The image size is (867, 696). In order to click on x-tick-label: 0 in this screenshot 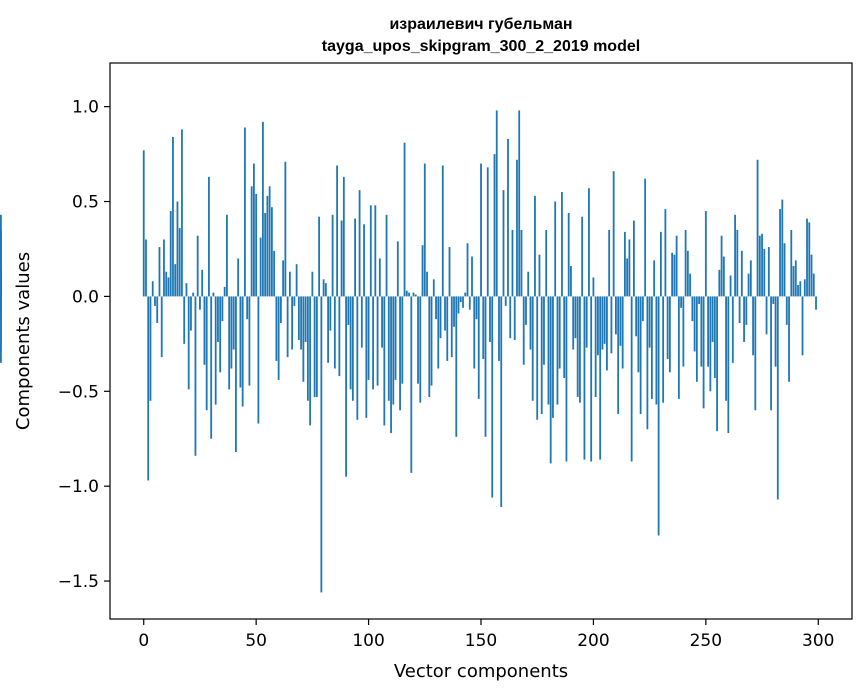, I will do `click(143, 641)`.